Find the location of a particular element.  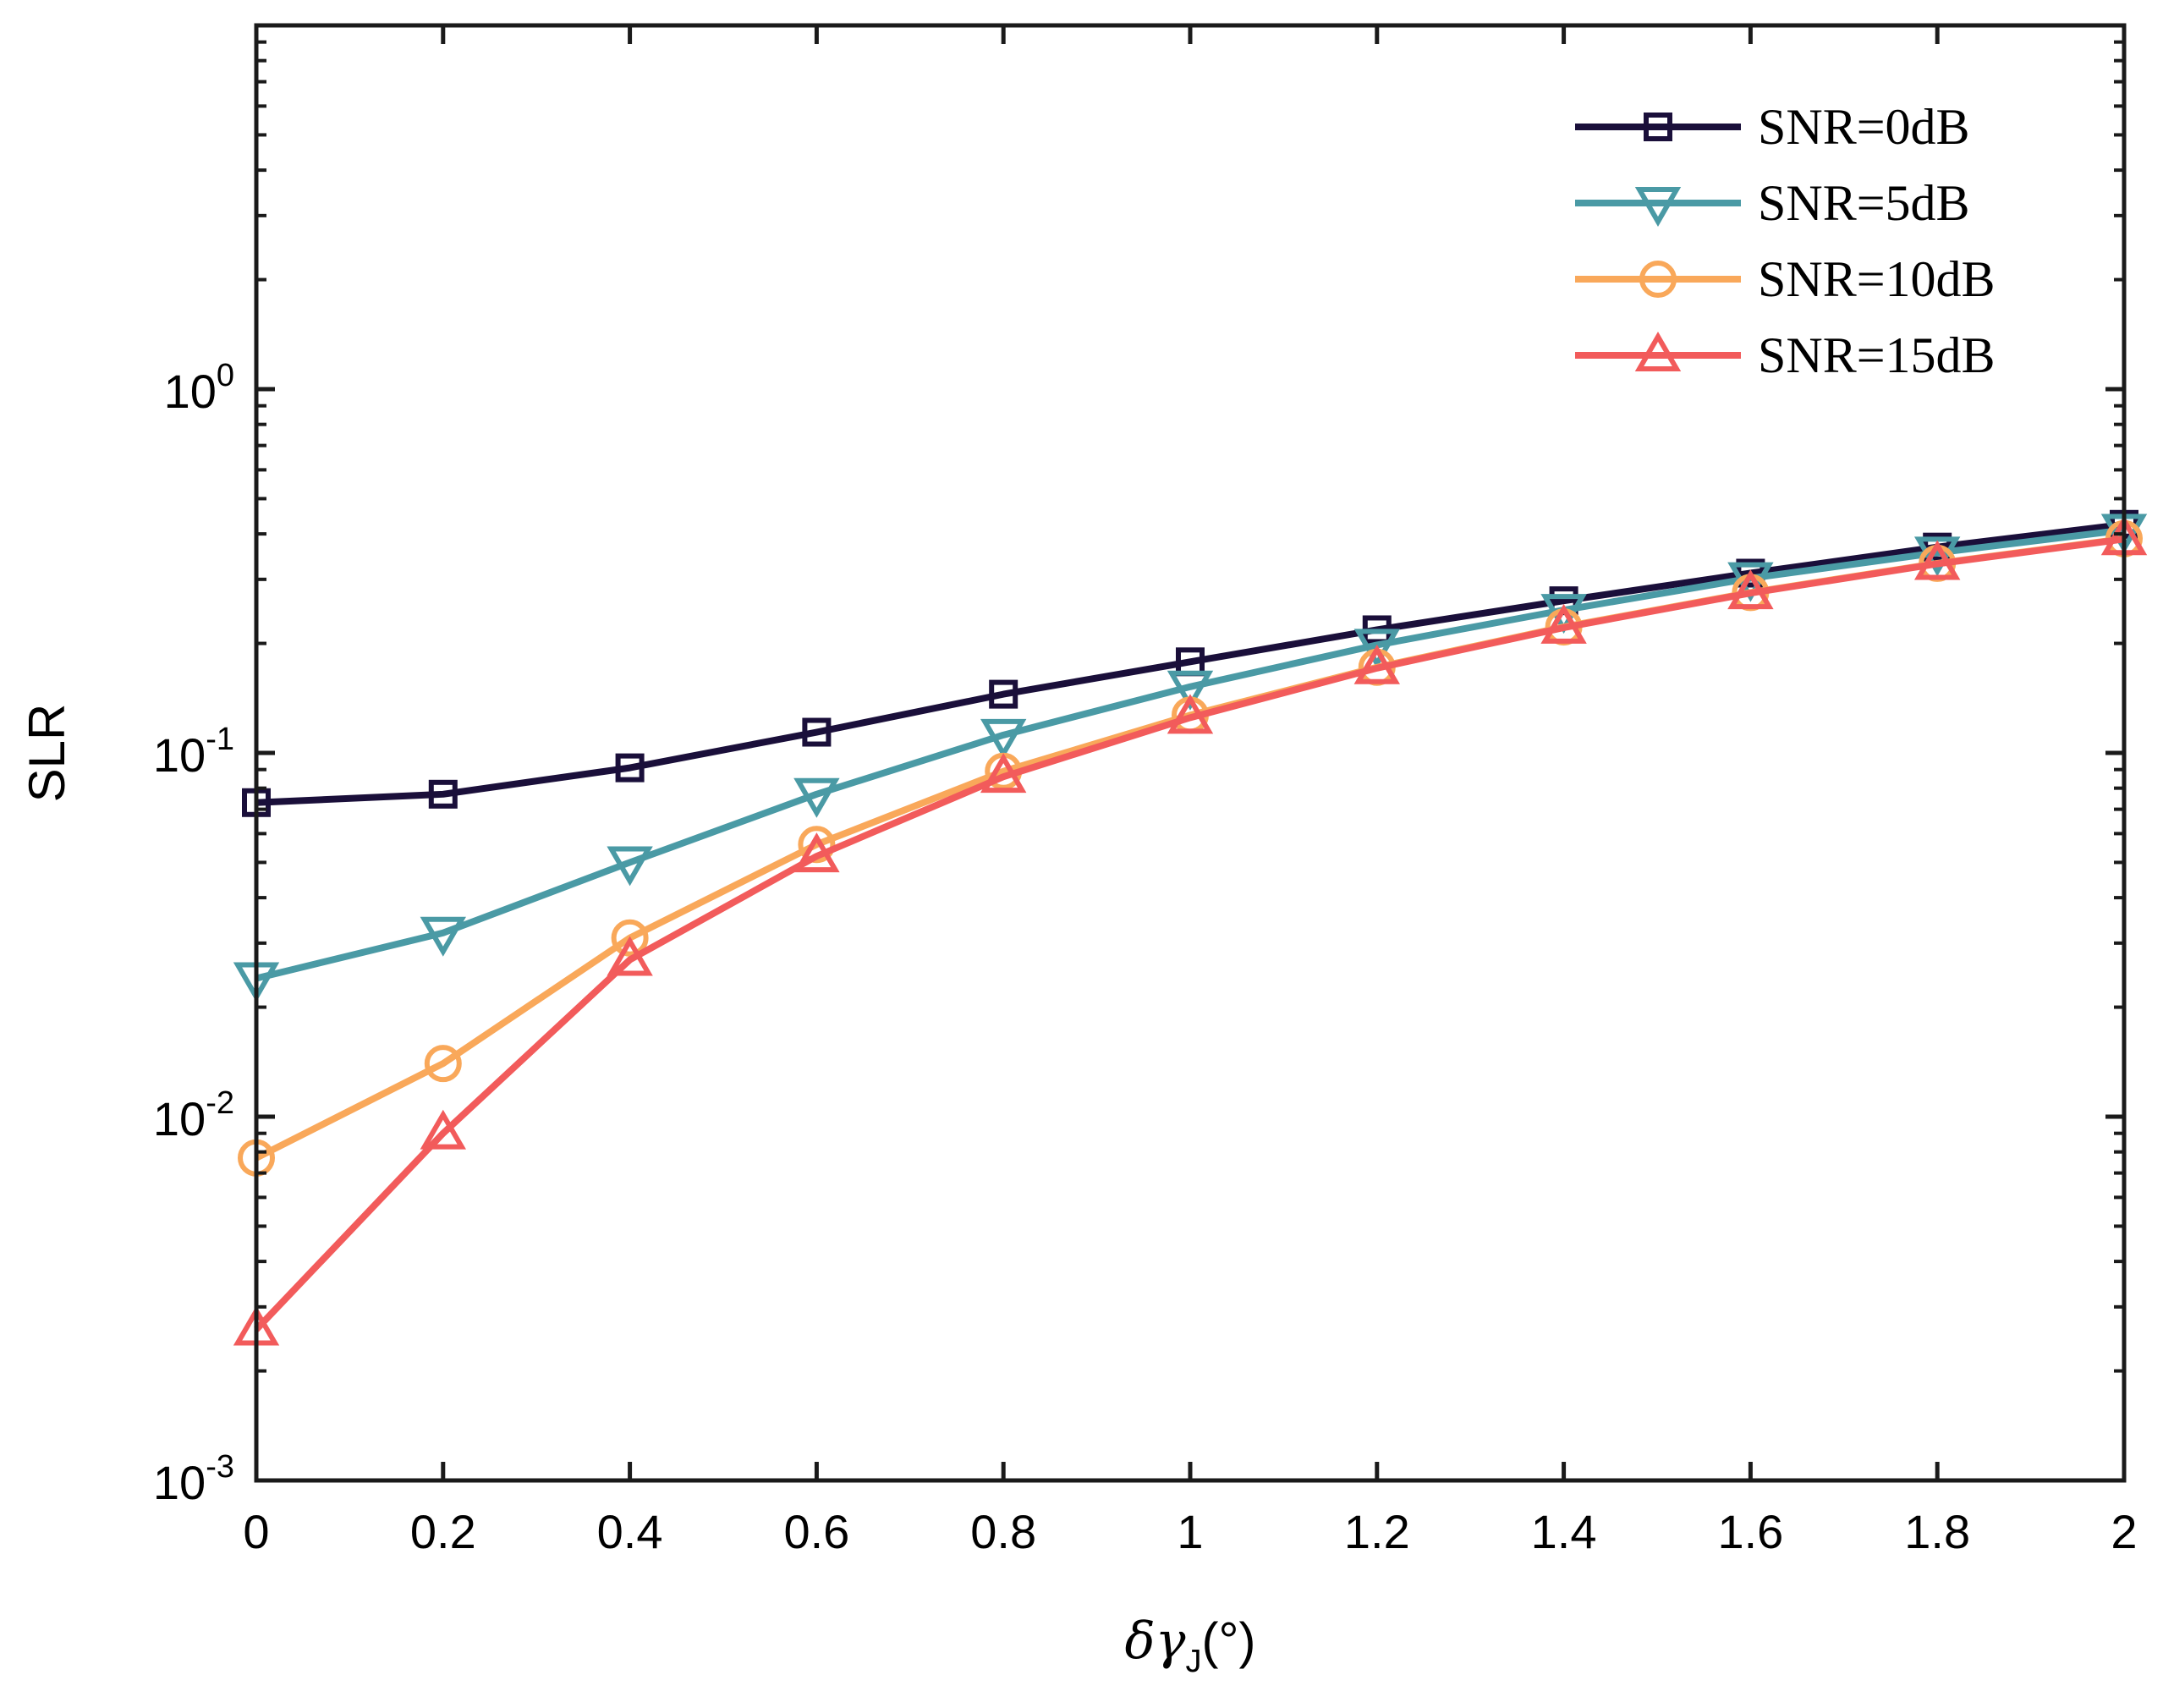

x-axis-label: δγJ(°) is located at coordinates (1190, 1645).